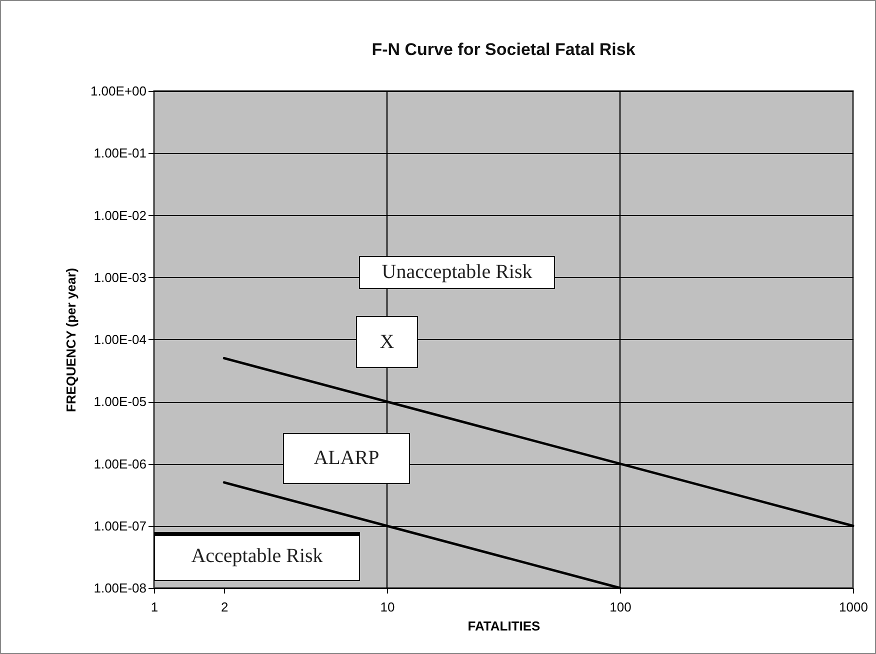  Describe the element at coordinates (853, 607) in the screenshot. I see `x-tick-label: 1000` at that location.